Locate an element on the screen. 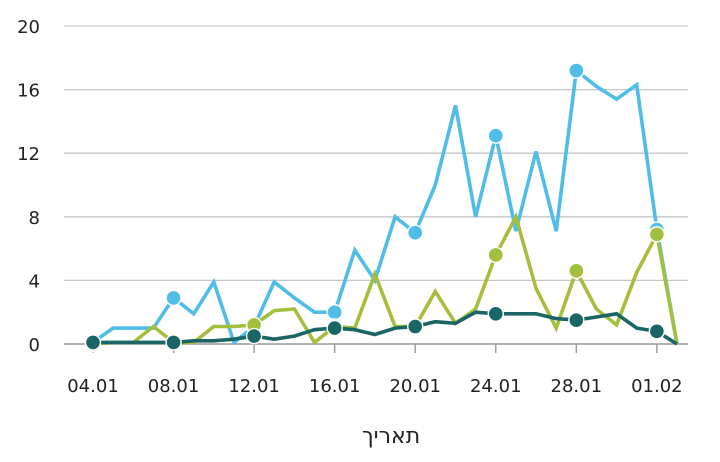 The height and width of the screenshot is (462, 720). y-tick-label: 8 is located at coordinates (34, 218).